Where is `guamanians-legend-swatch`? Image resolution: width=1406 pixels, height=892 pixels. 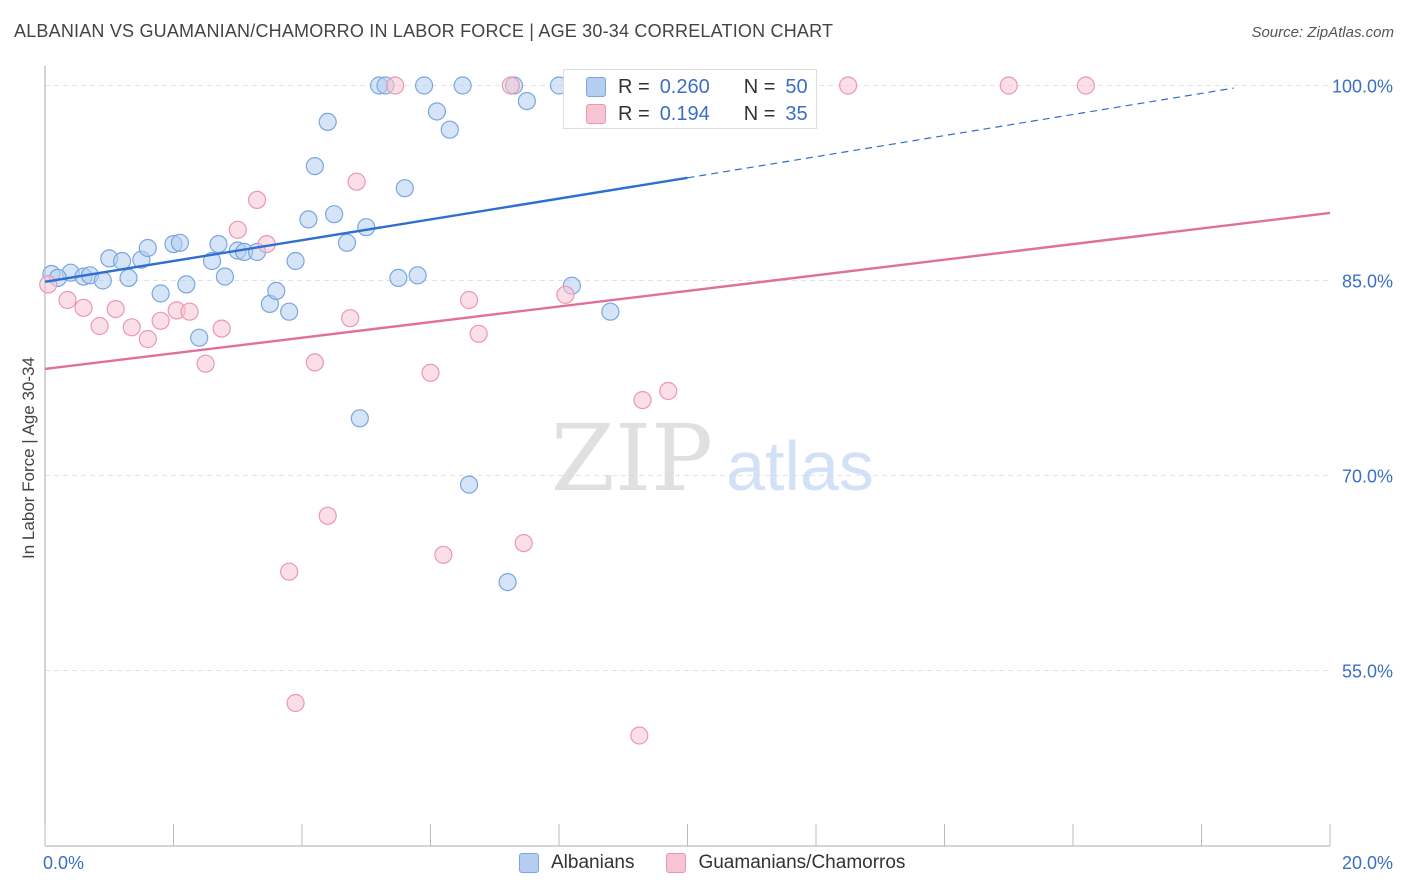 guamanians-legend-swatch is located at coordinates (676, 863).